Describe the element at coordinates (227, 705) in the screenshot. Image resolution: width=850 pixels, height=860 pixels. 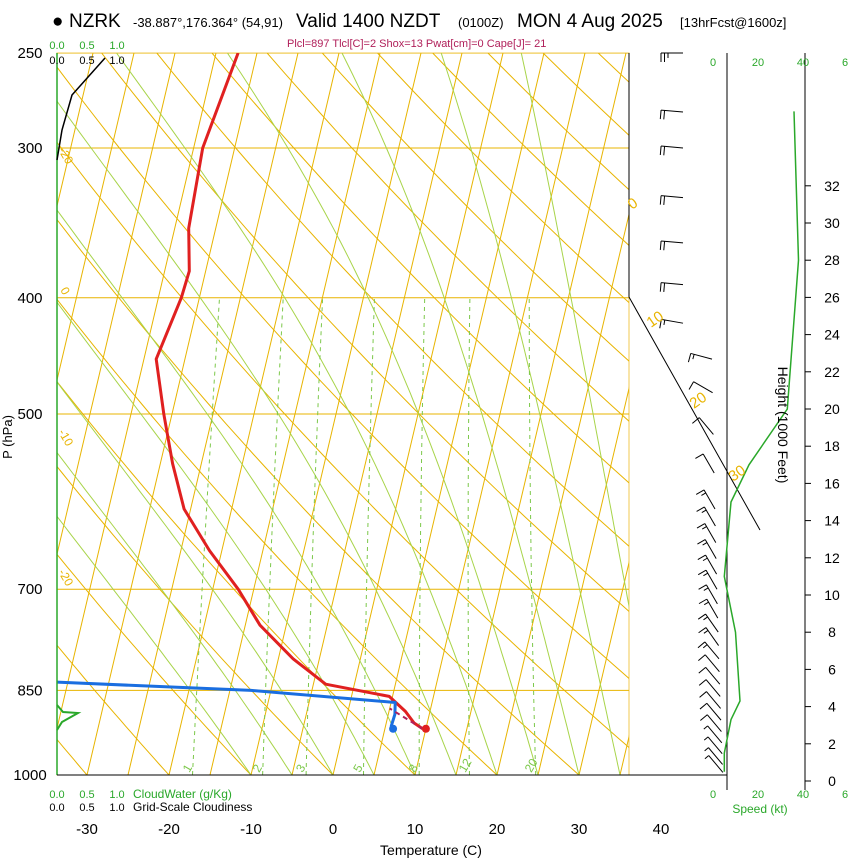
I see `dewpoint-trace` at that location.